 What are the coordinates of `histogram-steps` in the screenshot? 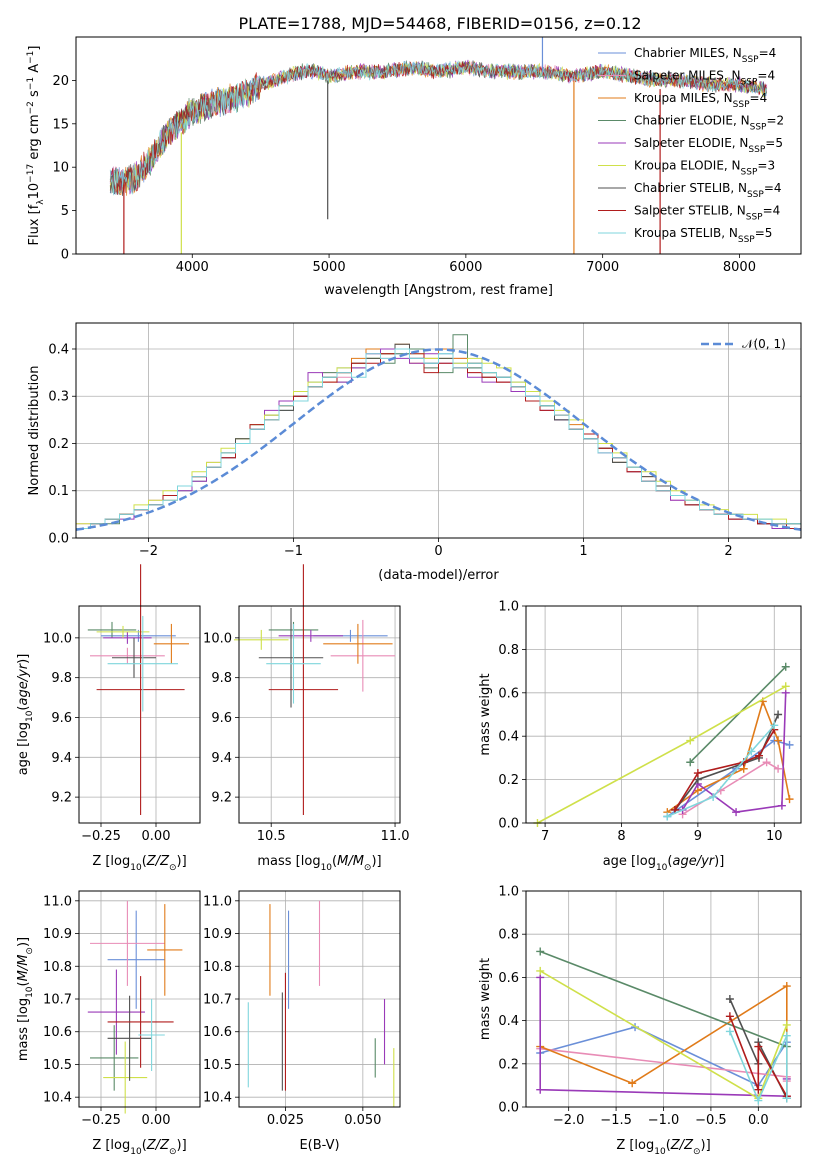 It's located at (438, 443).